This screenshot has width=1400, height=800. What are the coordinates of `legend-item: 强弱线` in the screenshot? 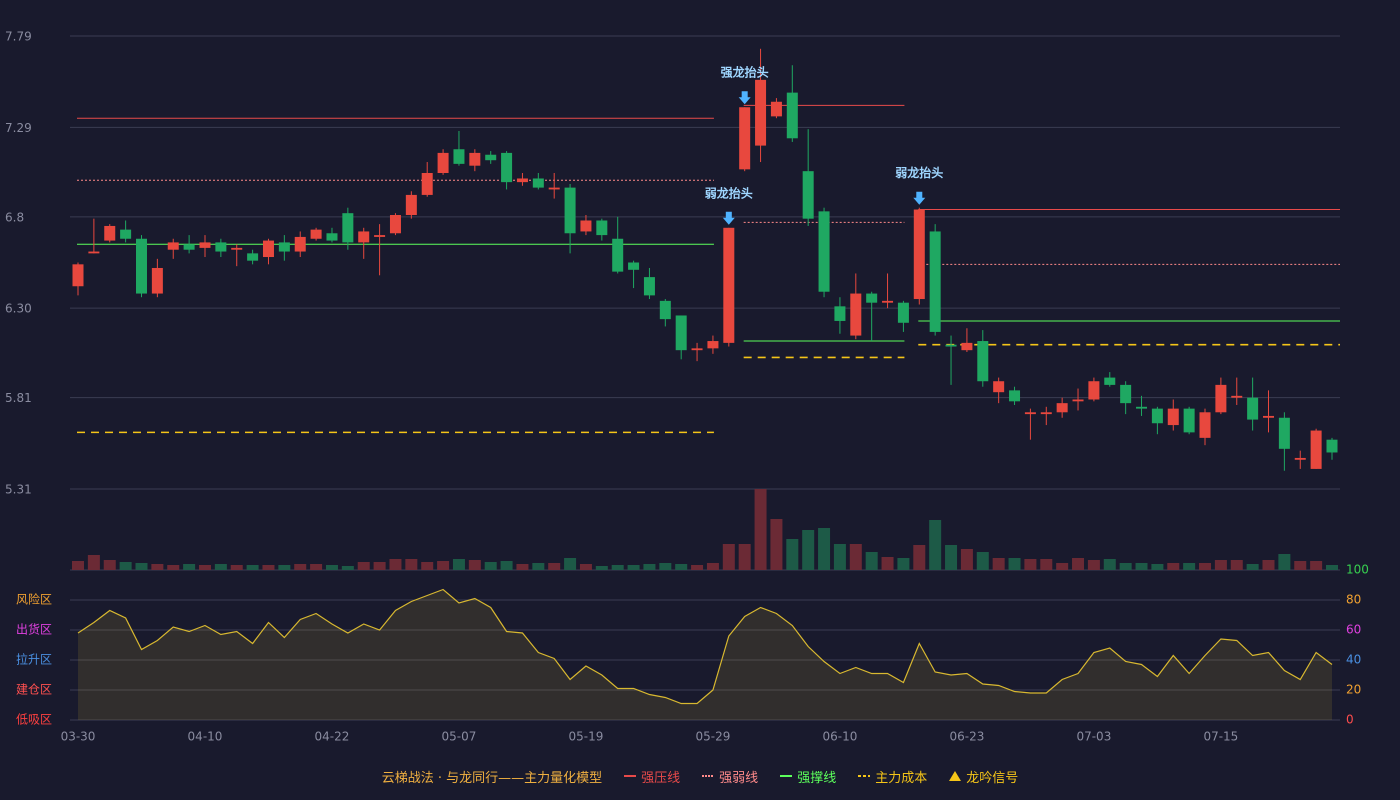 It's located at (730, 776).